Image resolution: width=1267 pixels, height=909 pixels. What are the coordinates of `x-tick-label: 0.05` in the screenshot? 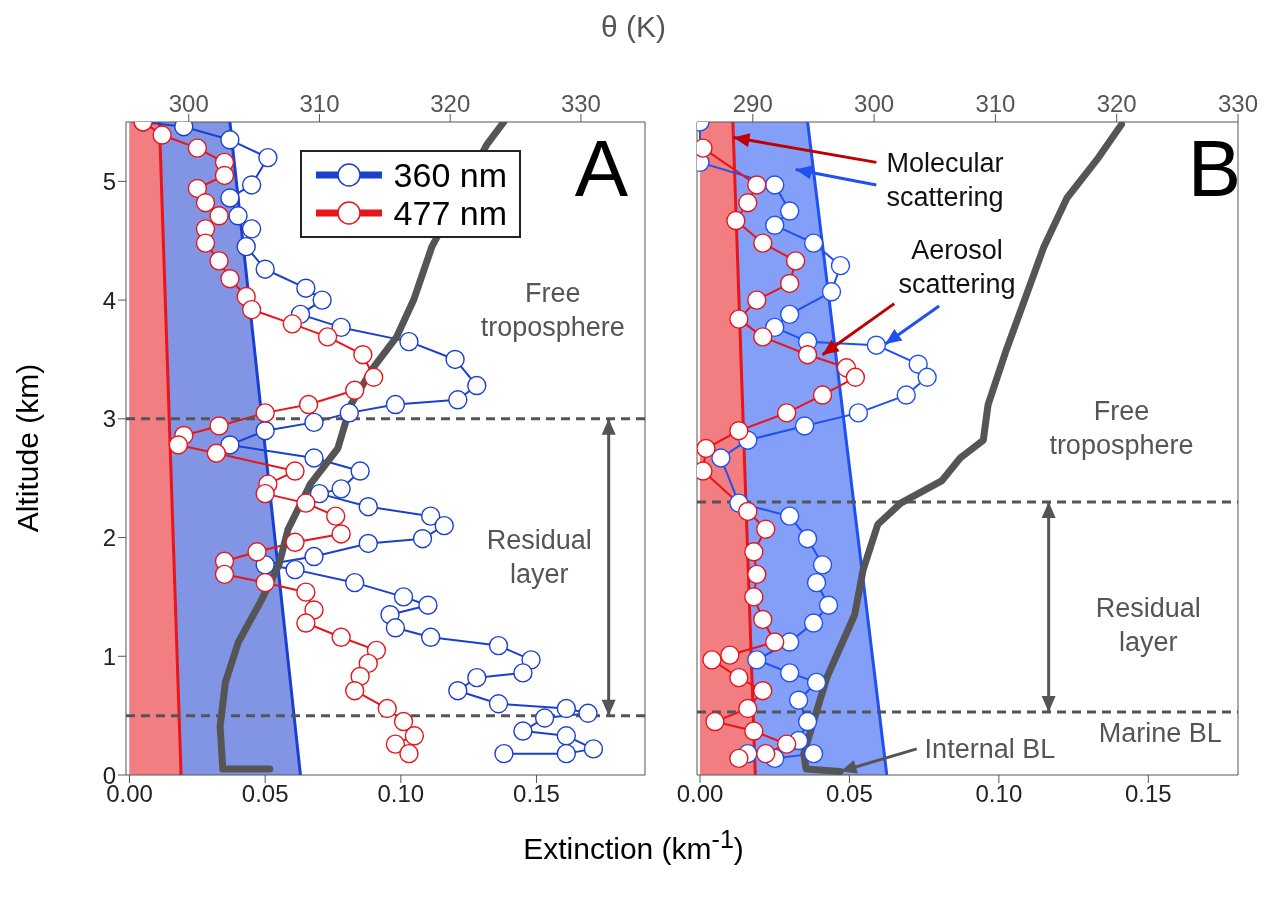 It's located at (265, 794).